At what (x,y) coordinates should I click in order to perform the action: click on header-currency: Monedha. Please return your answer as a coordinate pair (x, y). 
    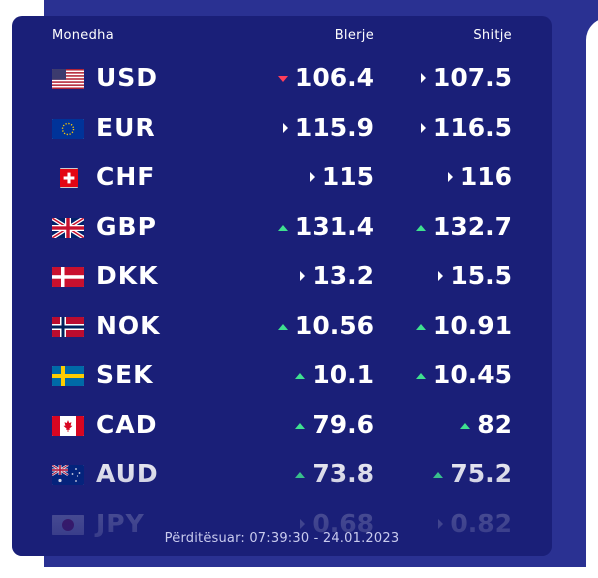
    Looking at the image, I should click on (83, 35).